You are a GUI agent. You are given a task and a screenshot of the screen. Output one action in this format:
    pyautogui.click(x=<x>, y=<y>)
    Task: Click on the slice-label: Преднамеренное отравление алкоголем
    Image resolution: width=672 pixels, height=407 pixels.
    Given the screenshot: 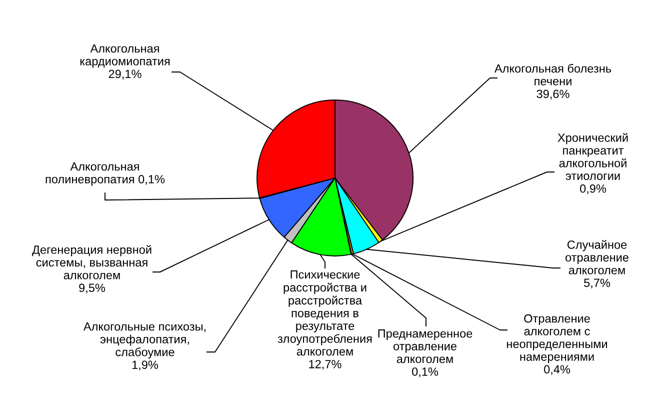 What is the action you would take?
    pyautogui.click(x=425, y=346)
    